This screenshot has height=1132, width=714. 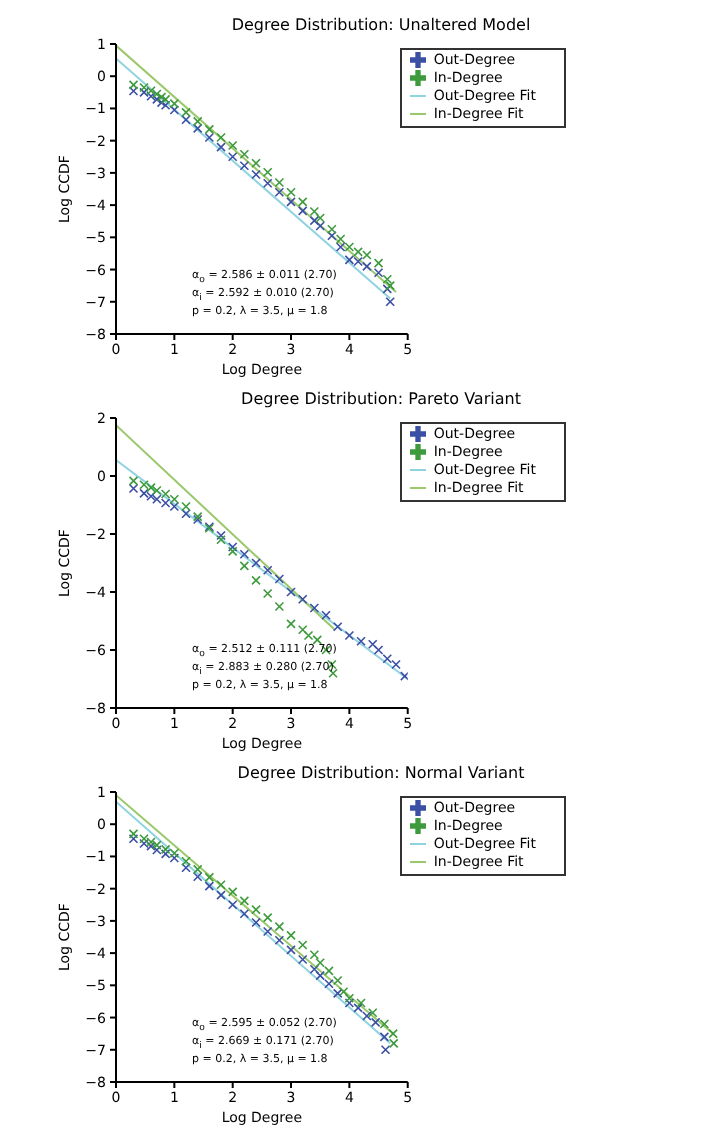 I want to click on chart-title: Degree Distribution: Normal Variant, so click(x=381, y=774).